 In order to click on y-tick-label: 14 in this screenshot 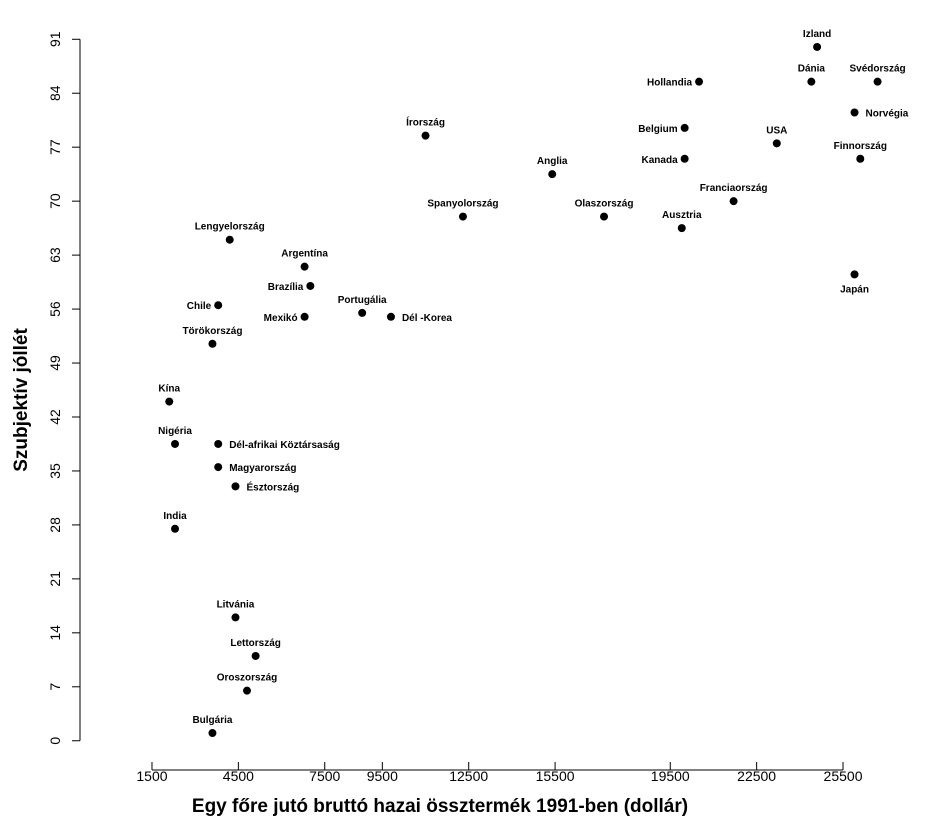, I will do `click(55, 633)`.